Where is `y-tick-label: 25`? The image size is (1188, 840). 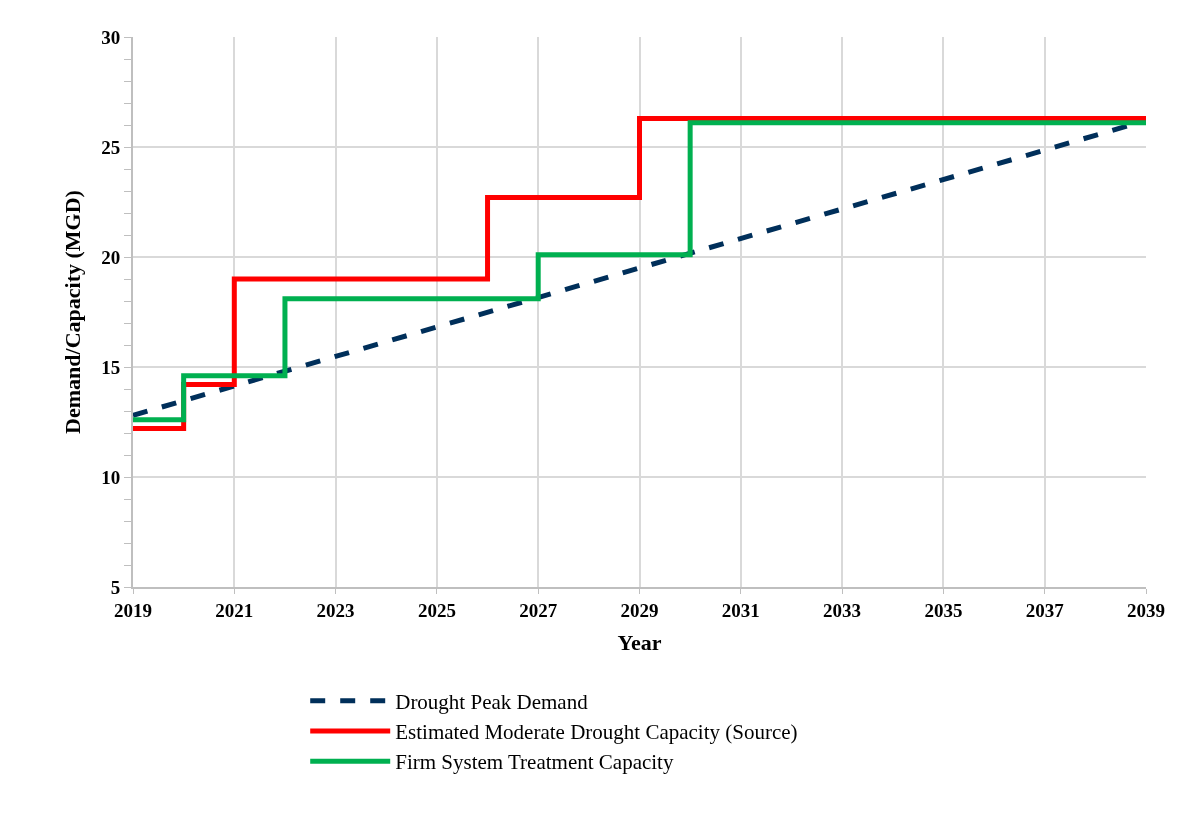
y-tick-label: 25 is located at coordinates (111, 147).